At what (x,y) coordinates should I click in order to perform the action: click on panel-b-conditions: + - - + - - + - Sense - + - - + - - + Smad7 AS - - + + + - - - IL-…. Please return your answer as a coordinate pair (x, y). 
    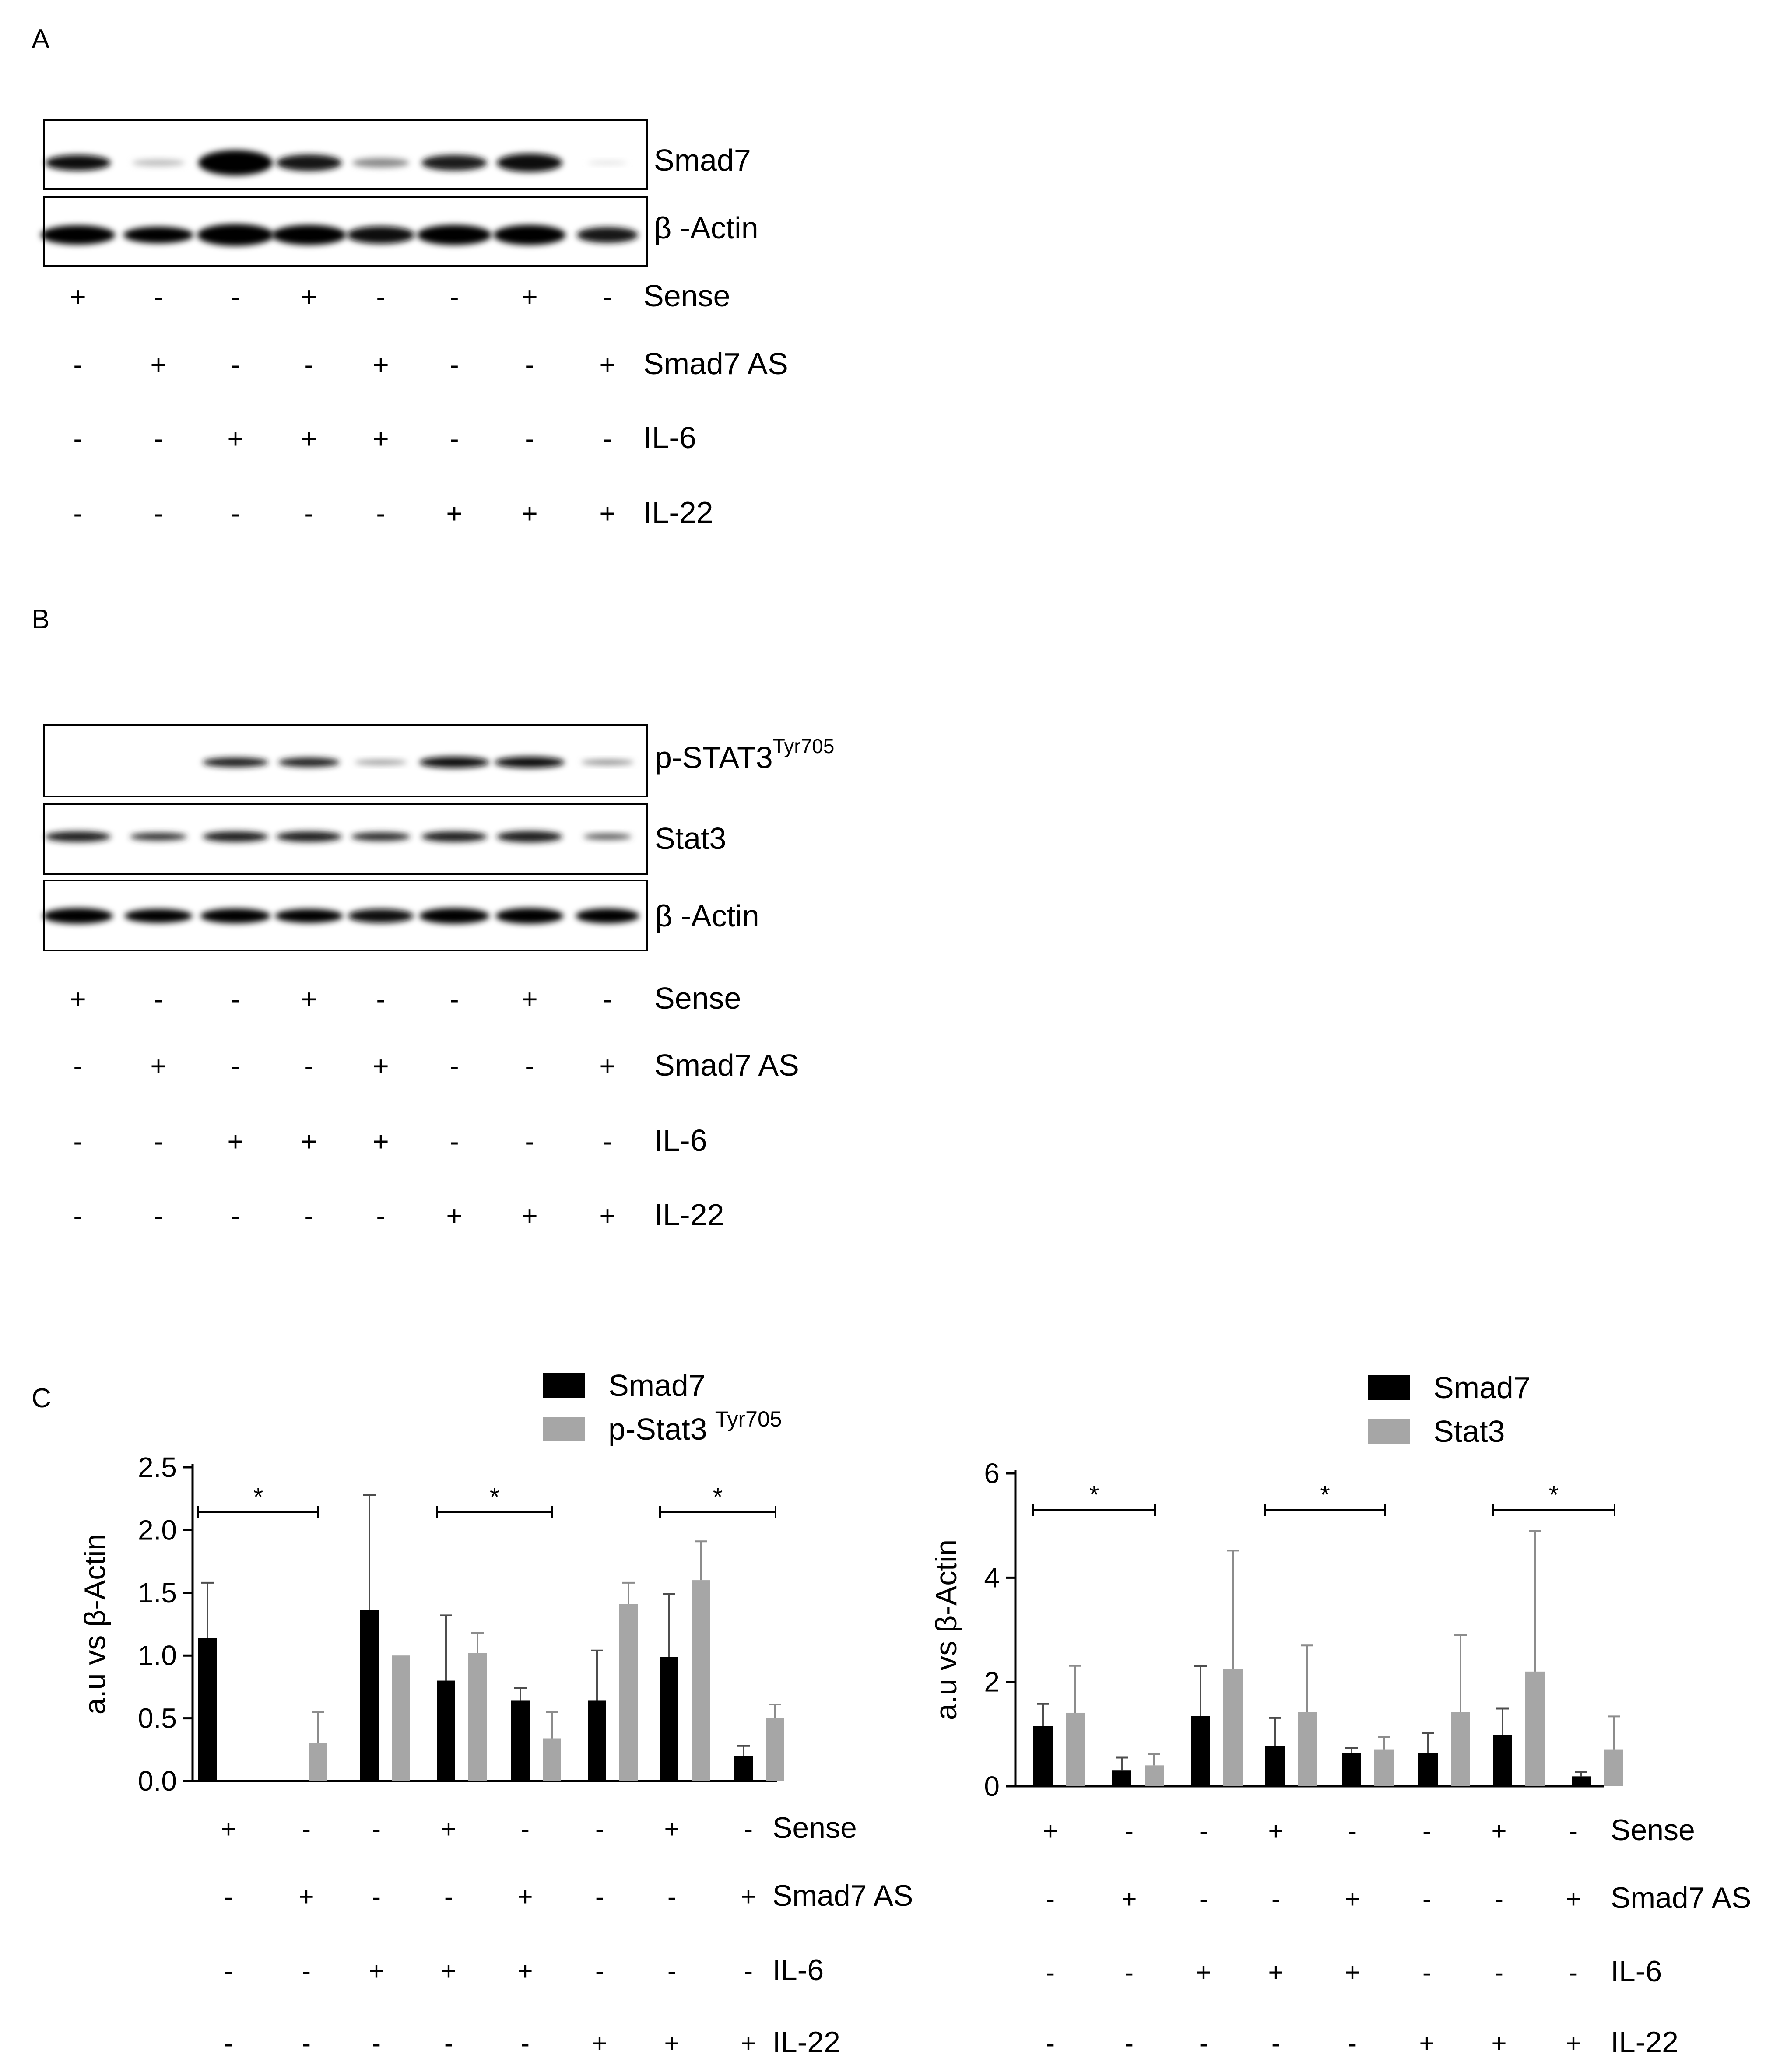
    Looking at the image, I should click on (434, 1106).